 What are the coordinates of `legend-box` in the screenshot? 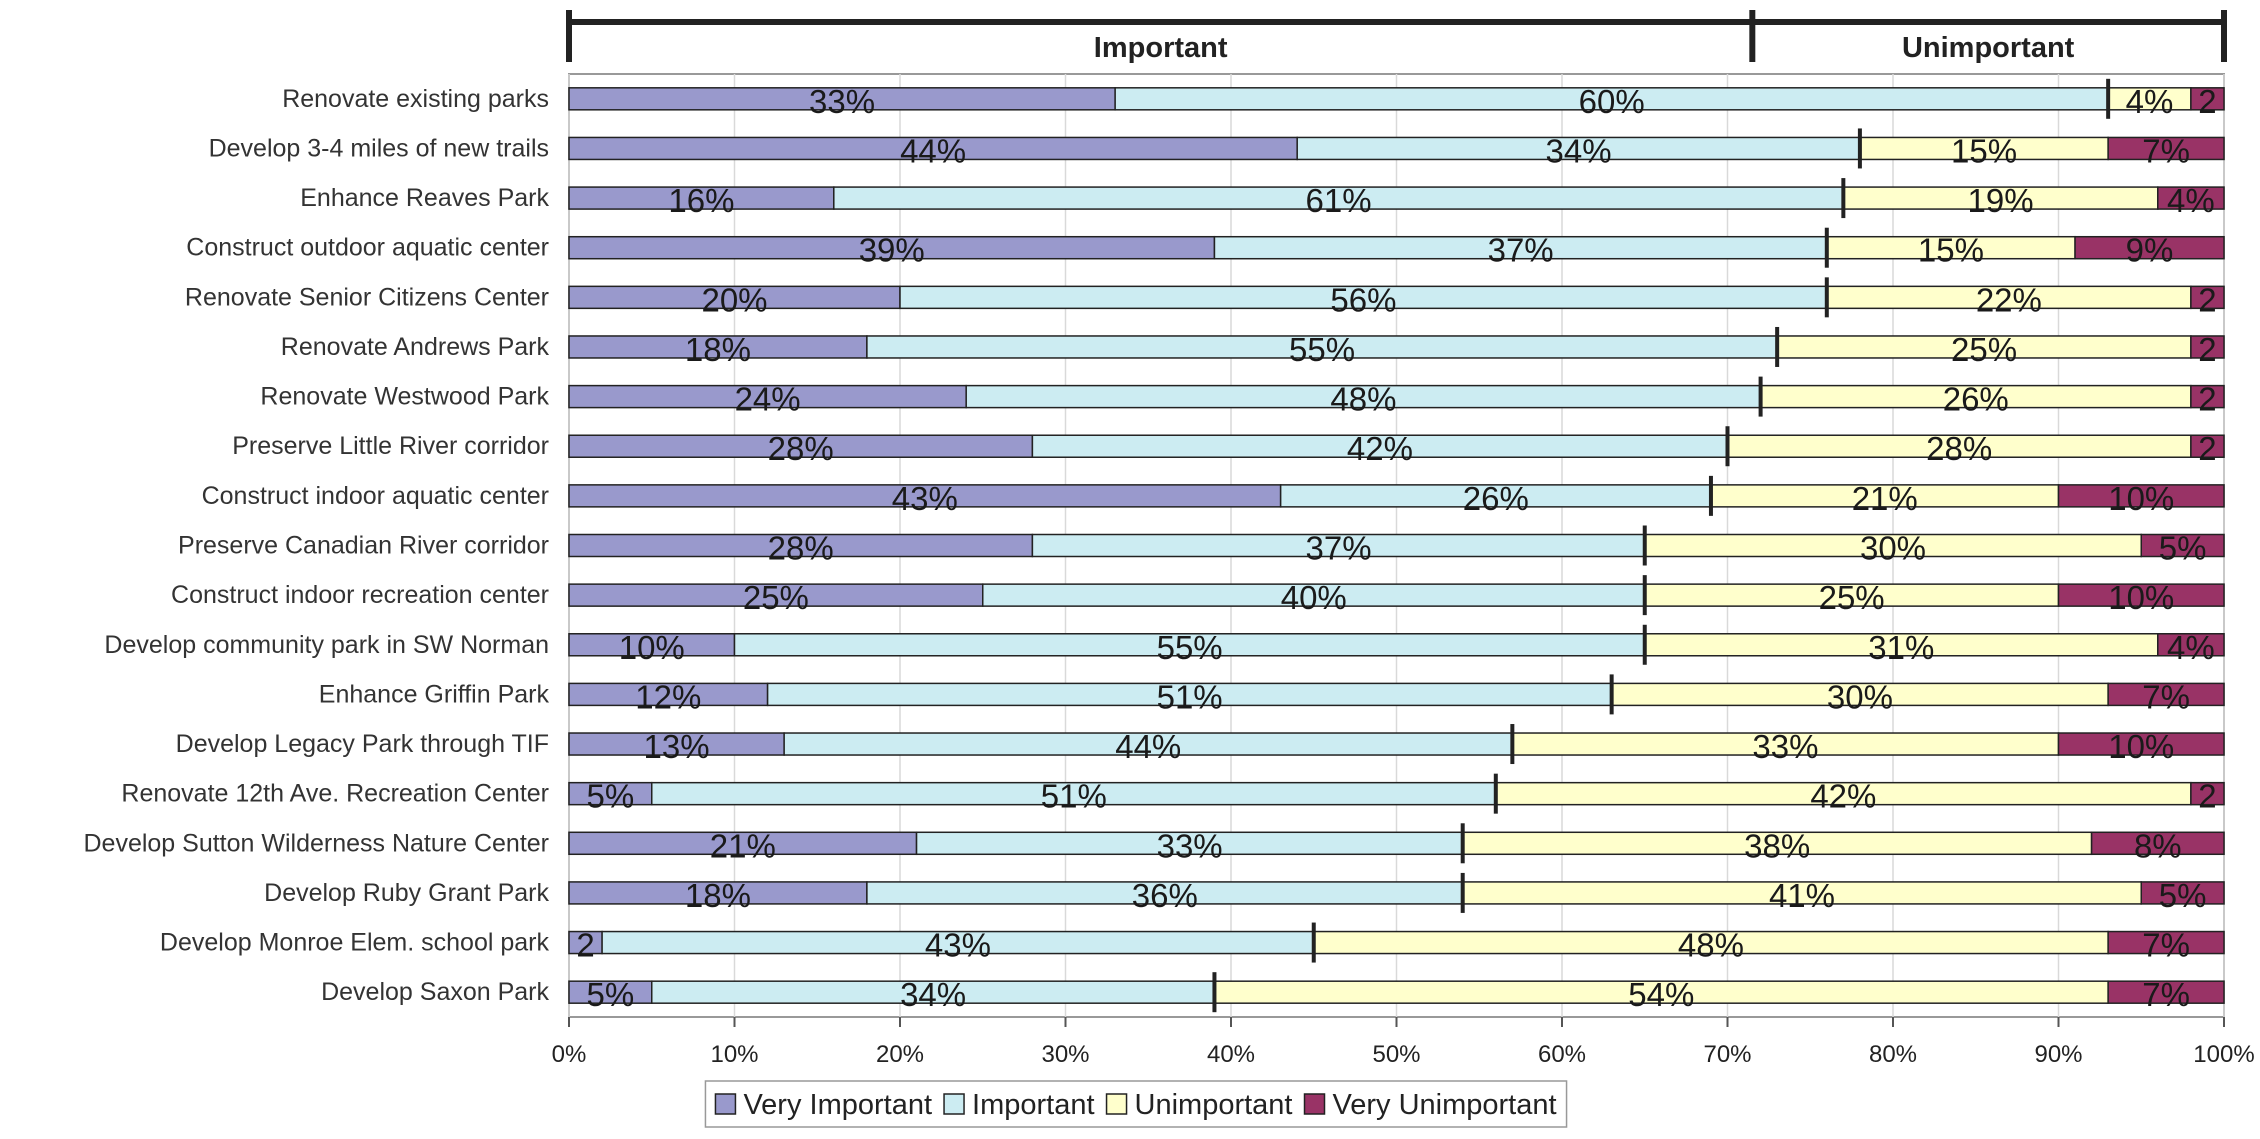 It's located at (1136, 1104).